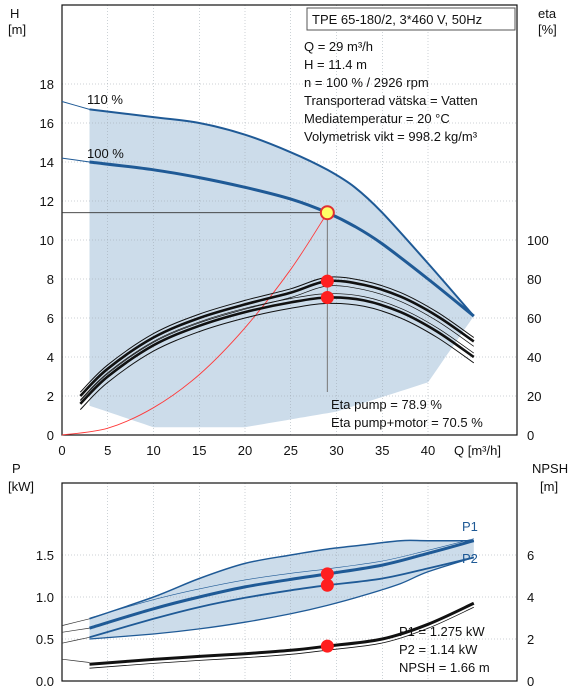 Image resolution: width=585 pixels, height=690 pixels. I want to click on p2-annotation: P2 = 1.14 kW, so click(438, 649).